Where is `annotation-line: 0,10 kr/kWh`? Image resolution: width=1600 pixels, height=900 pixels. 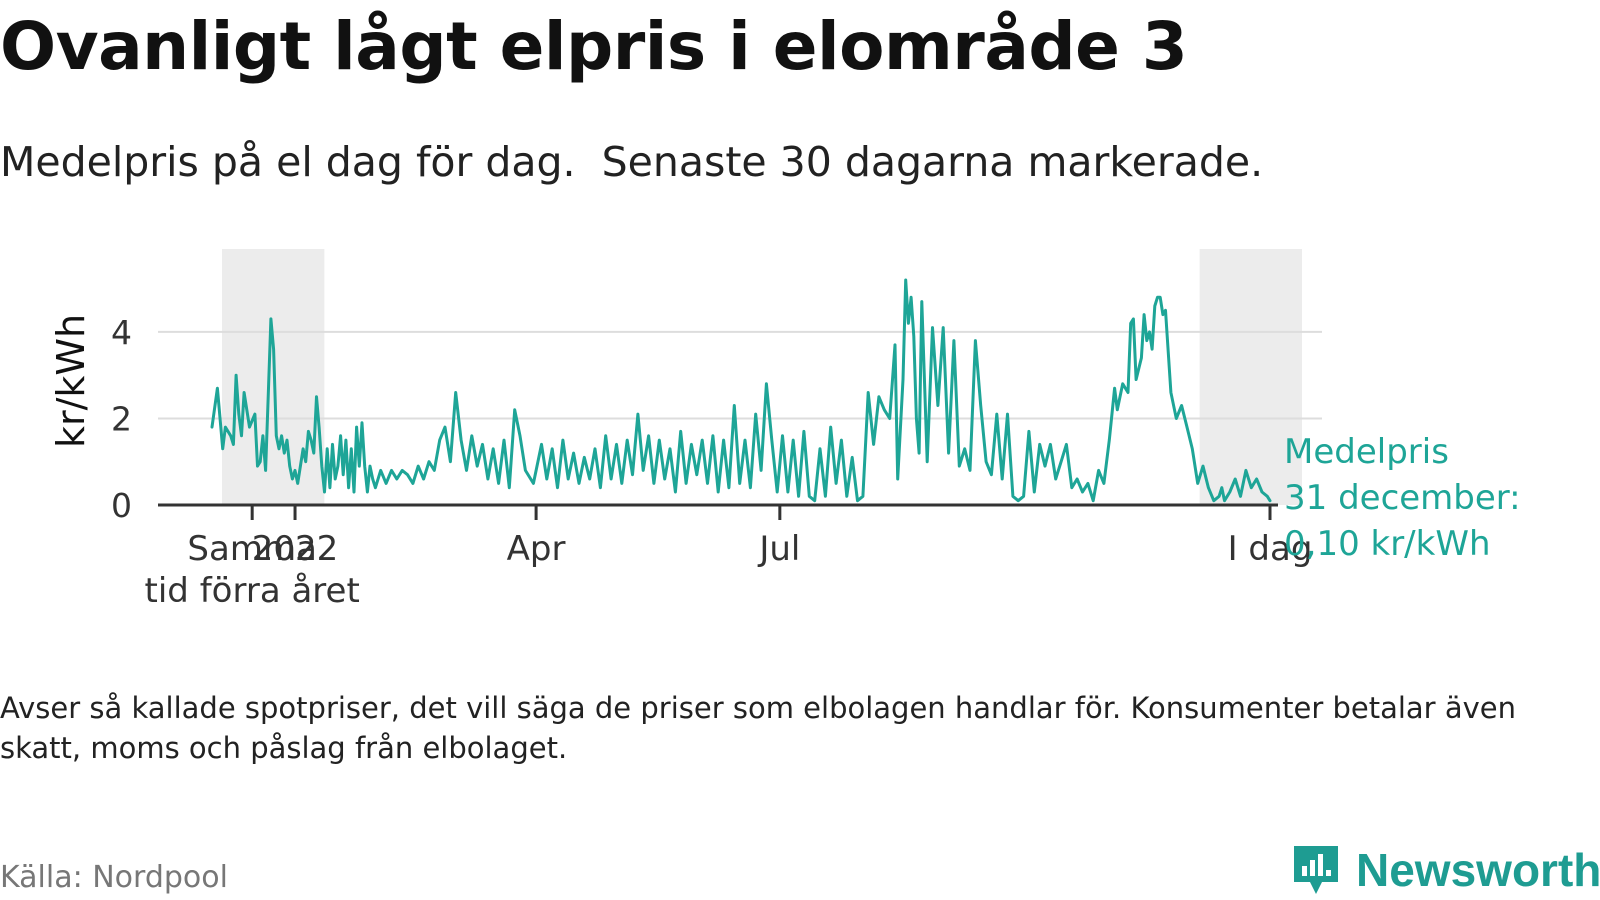
annotation-line: 0,10 kr/kWh is located at coordinates (1387, 544).